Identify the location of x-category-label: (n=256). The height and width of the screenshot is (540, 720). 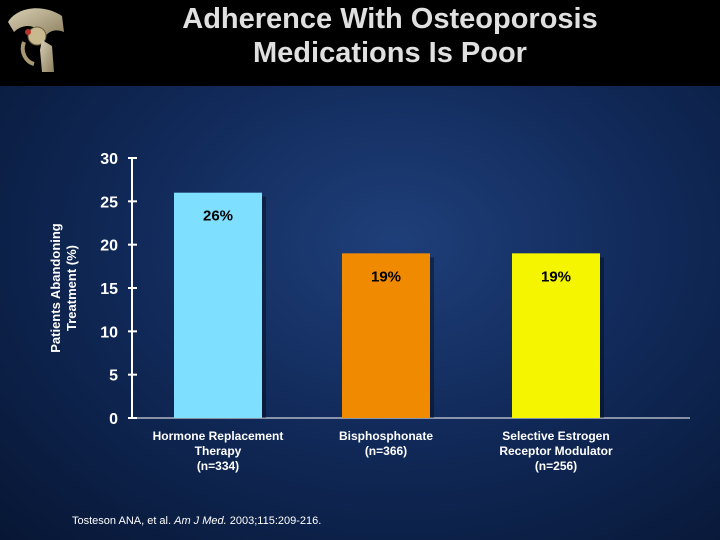
(556, 466).